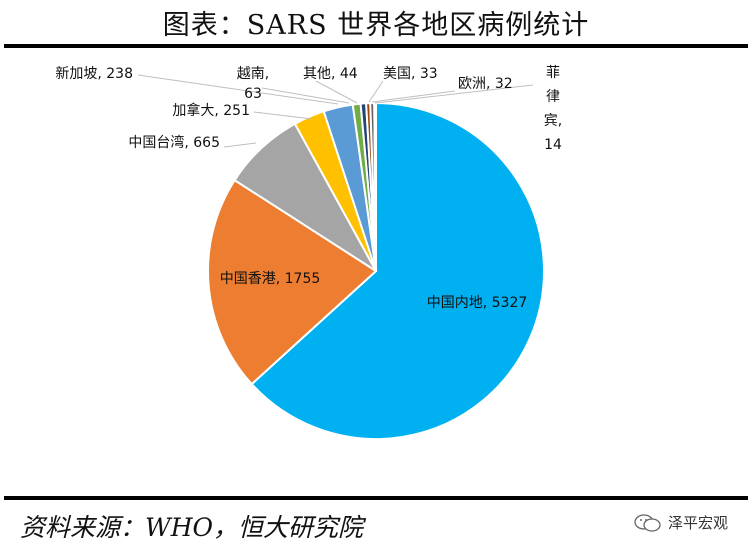 The height and width of the screenshot is (554, 752). What do you see at coordinates (376, 25) in the screenshot?
I see `chart-title: 图表：SARS 世界各地区病例统计` at bounding box center [376, 25].